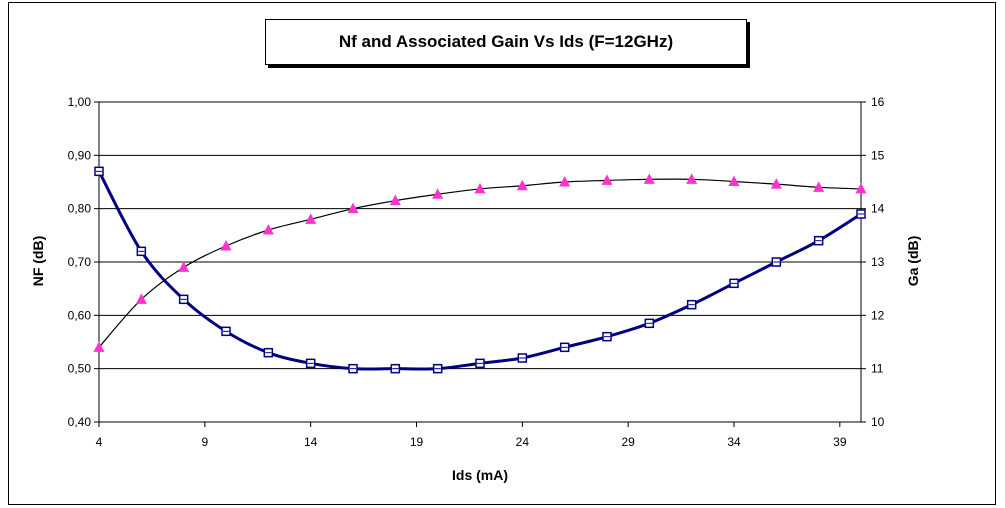 The height and width of the screenshot is (508, 1005). What do you see at coordinates (878, 155) in the screenshot?
I see `y-tick-label-right: 15` at bounding box center [878, 155].